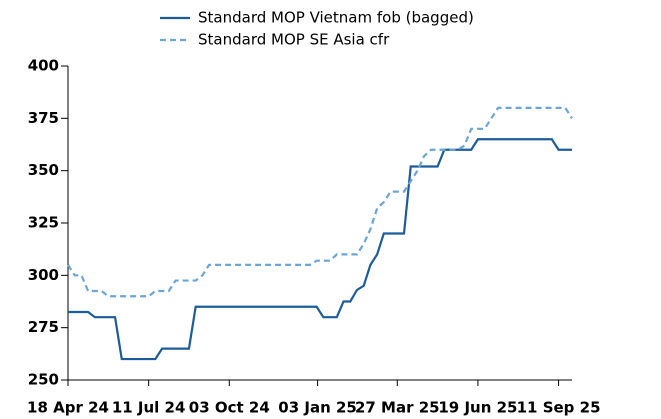 The width and height of the screenshot is (661, 419). Describe the element at coordinates (43, 327) in the screenshot. I see `y-tick-label: 275` at that location.